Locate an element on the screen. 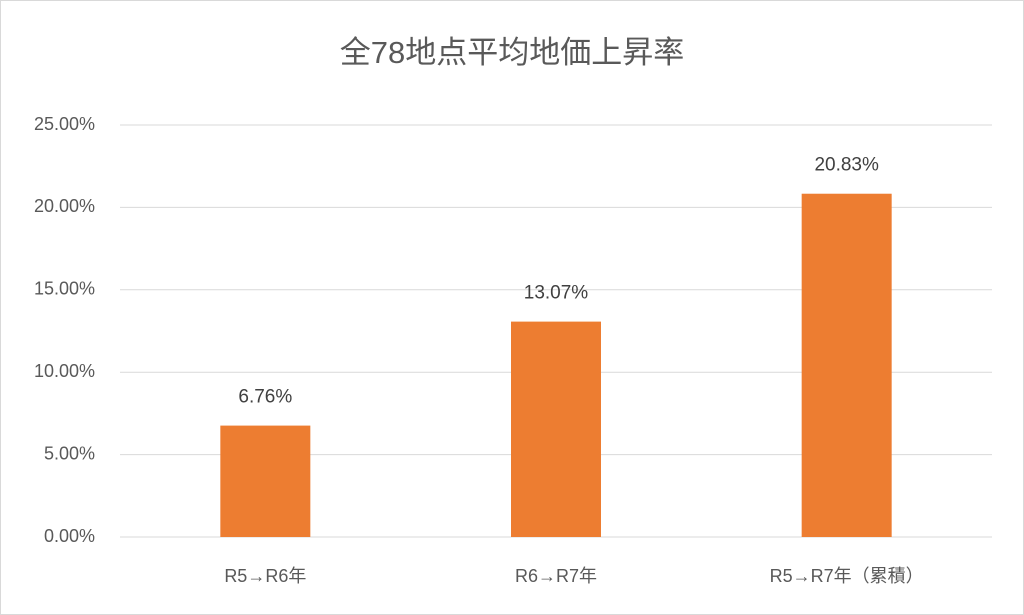 The width and height of the screenshot is (1024, 615). value-label: 13.07% is located at coordinates (556, 293).